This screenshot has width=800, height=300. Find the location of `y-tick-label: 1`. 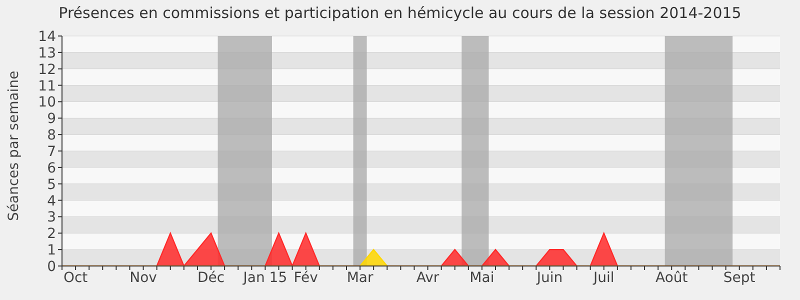

y-tick-label: 1 is located at coordinates (51, 250).